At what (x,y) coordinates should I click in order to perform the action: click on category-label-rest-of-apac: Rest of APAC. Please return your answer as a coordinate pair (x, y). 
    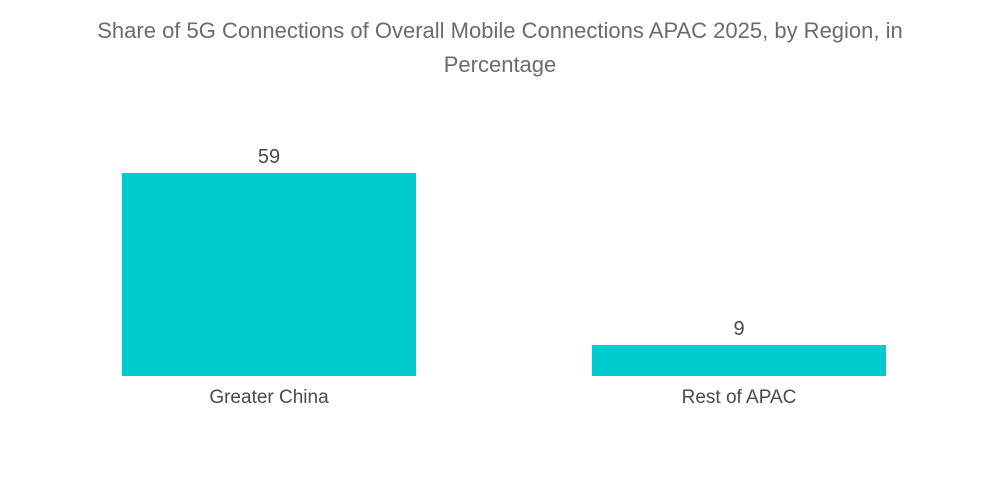
    Looking at the image, I should click on (739, 397).